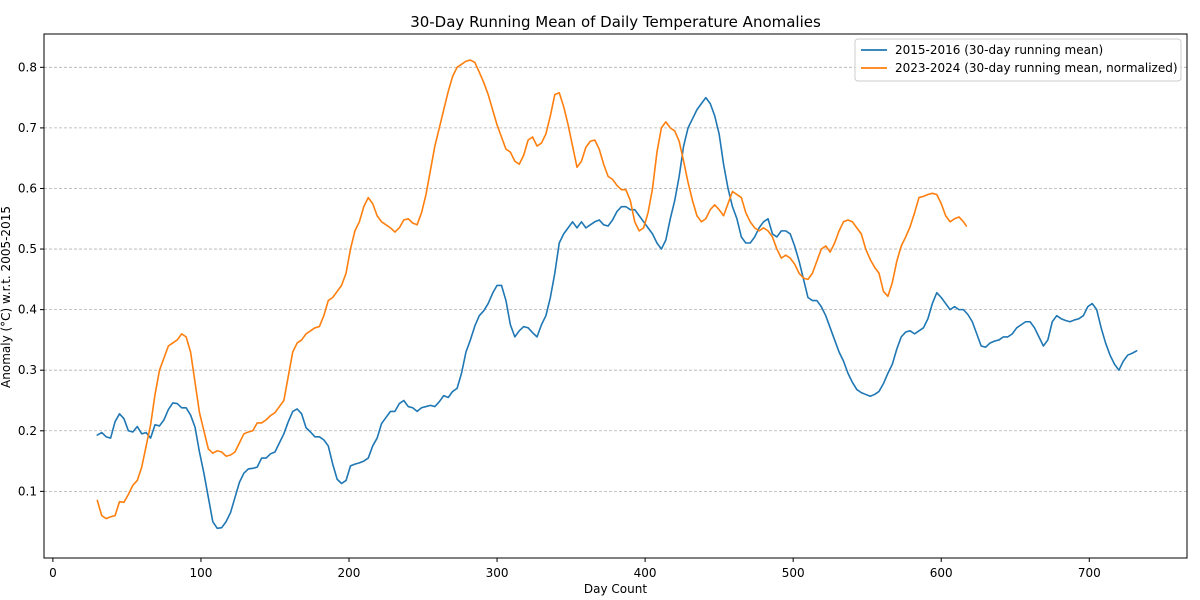 The width and height of the screenshot is (1200, 600). What do you see at coordinates (27, 370) in the screenshot?
I see `y-tick-label: 0.3` at bounding box center [27, 370].